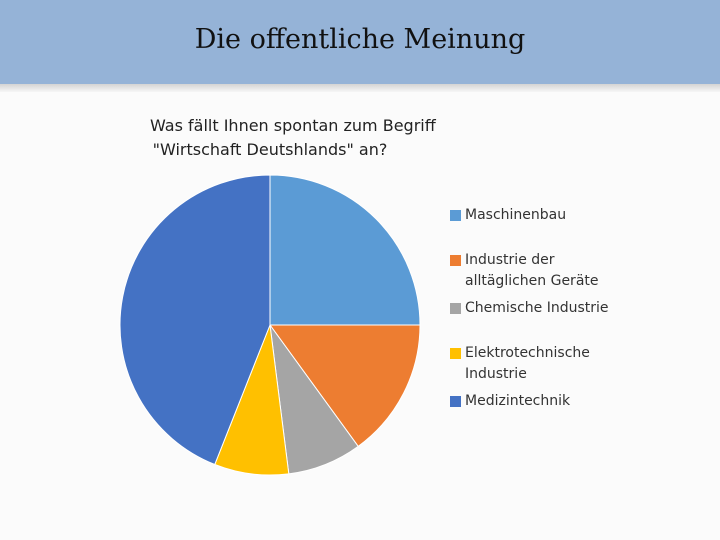 This screenshot has height=540, width=720. I want to click on slide-title: Die offentliche Meinung, so click(360, 39).